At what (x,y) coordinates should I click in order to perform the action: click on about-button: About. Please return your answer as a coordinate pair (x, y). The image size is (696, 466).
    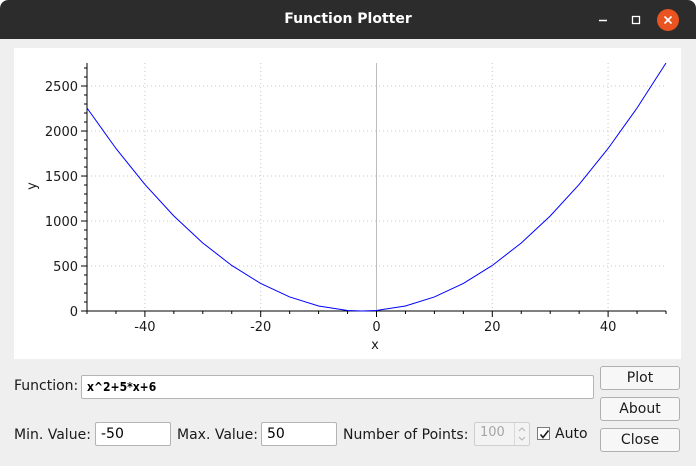
    Looking at the image, I should click on (640, 409).